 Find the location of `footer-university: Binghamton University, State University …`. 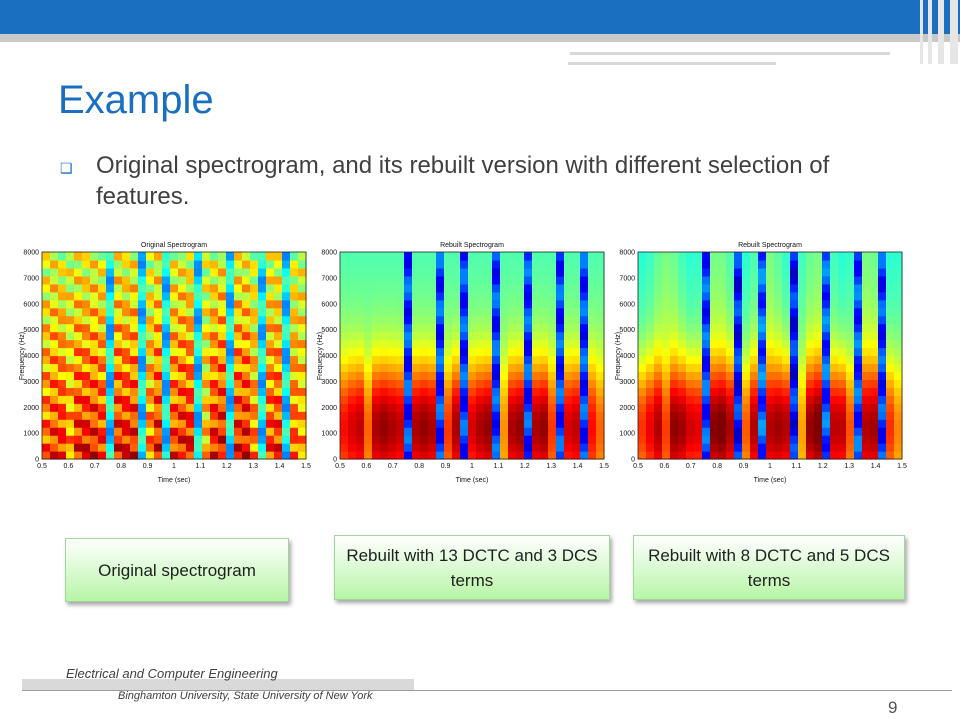

footer-university: Binghamton University, State University … is located at coordinates (245, 696).